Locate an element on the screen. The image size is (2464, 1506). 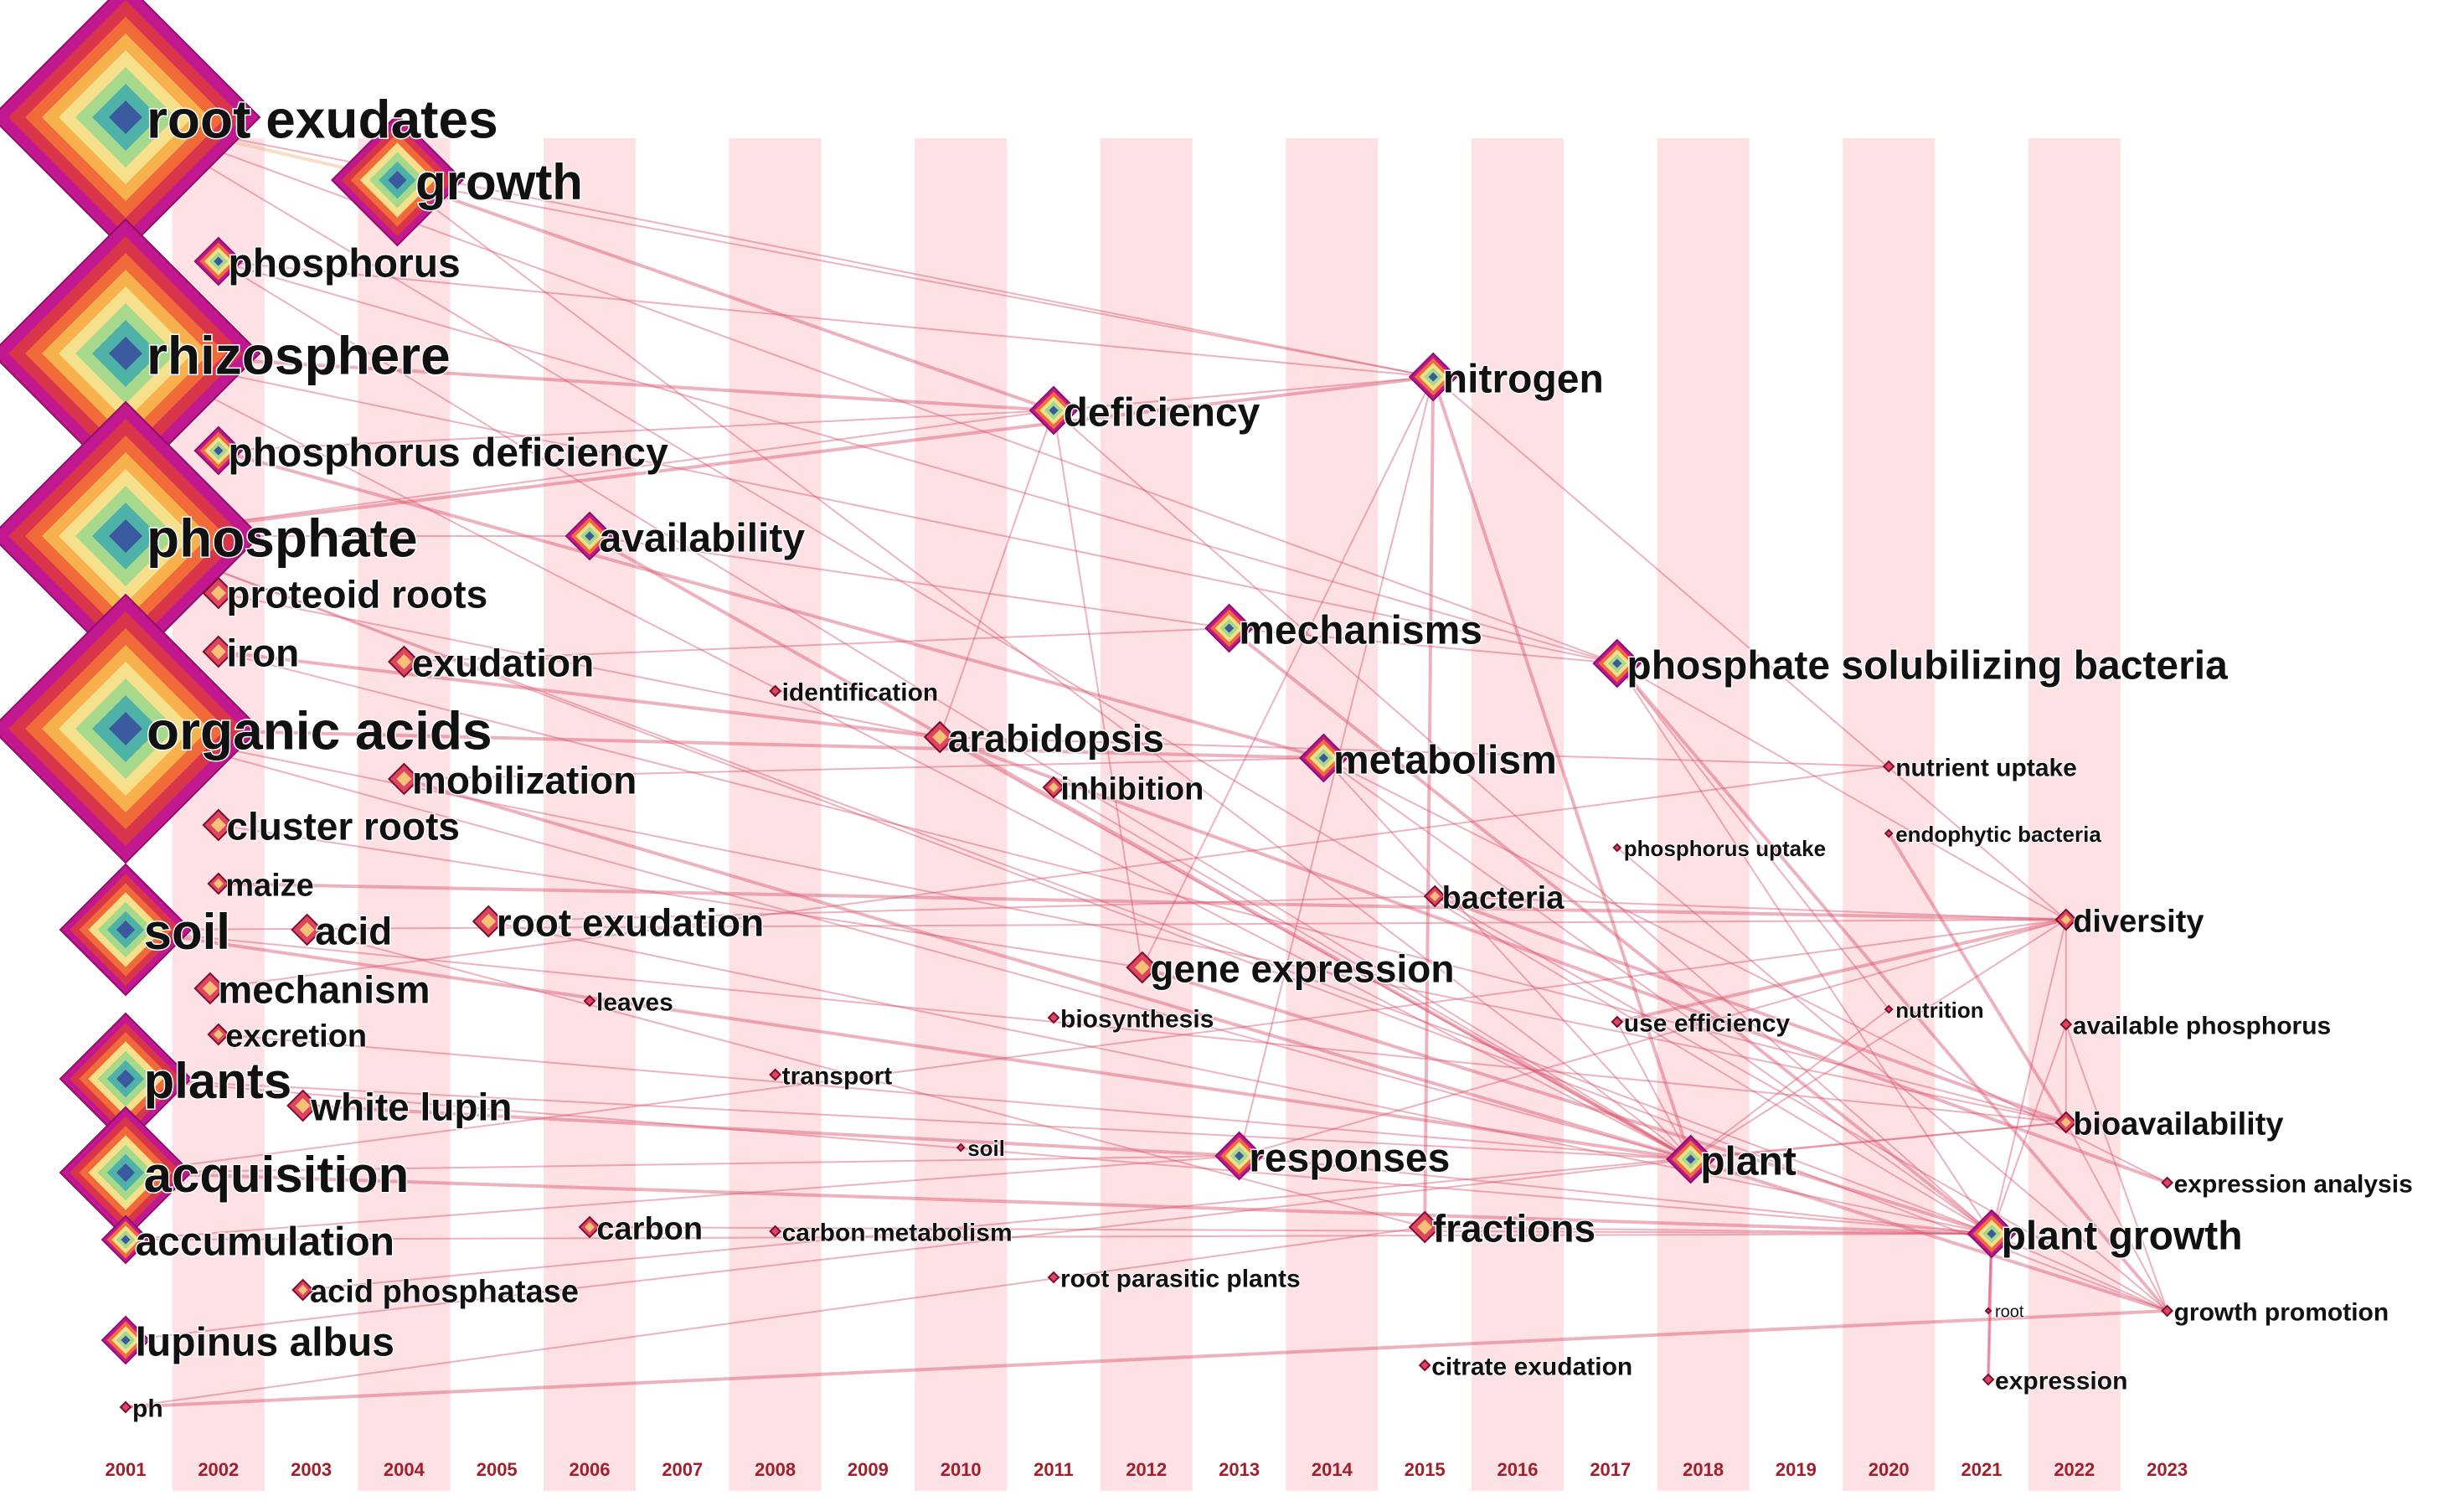
node-use-efficiency is located at coordinates (1617, 1022).